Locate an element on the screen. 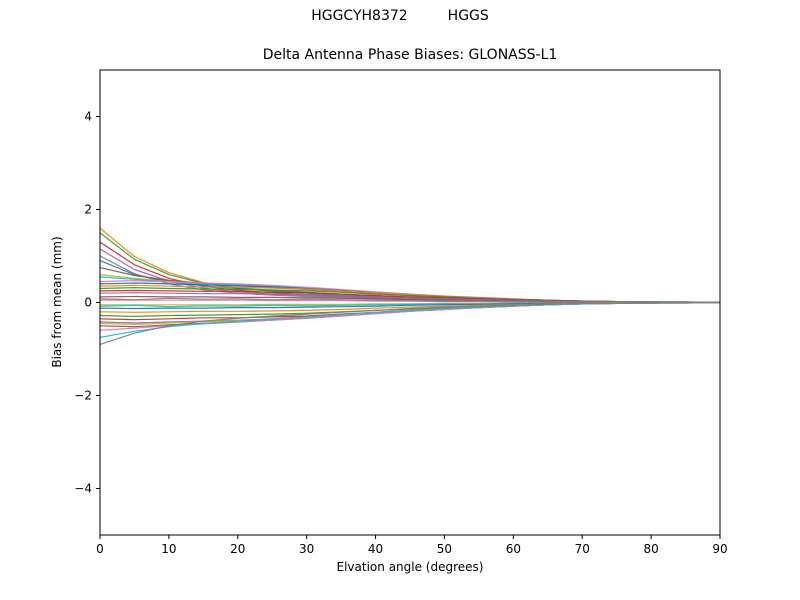 This screenshot has width=800, height=600. x-tick-label: 0 is located at coordinates (100, 549).